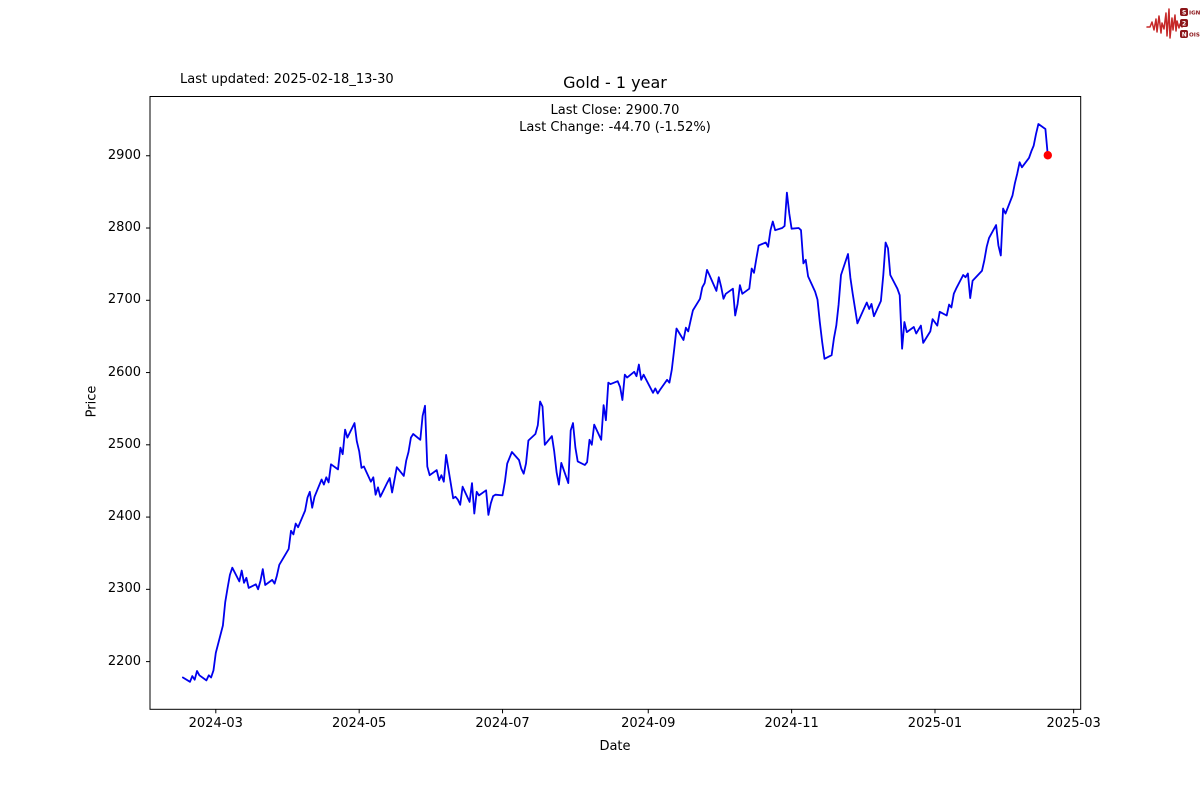  Describe the element at coordinates (359, 724) in the screenshot. I see `x-tick-label: 2024-05` at that location.